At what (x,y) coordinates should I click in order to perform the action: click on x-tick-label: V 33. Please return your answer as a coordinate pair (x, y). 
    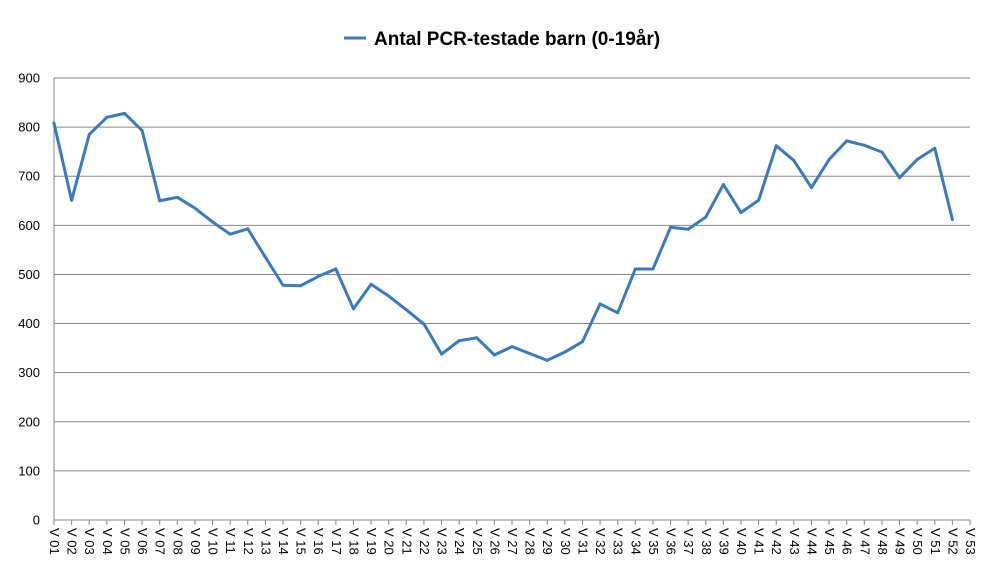
    Looking at the image, I should click on (618, 541).